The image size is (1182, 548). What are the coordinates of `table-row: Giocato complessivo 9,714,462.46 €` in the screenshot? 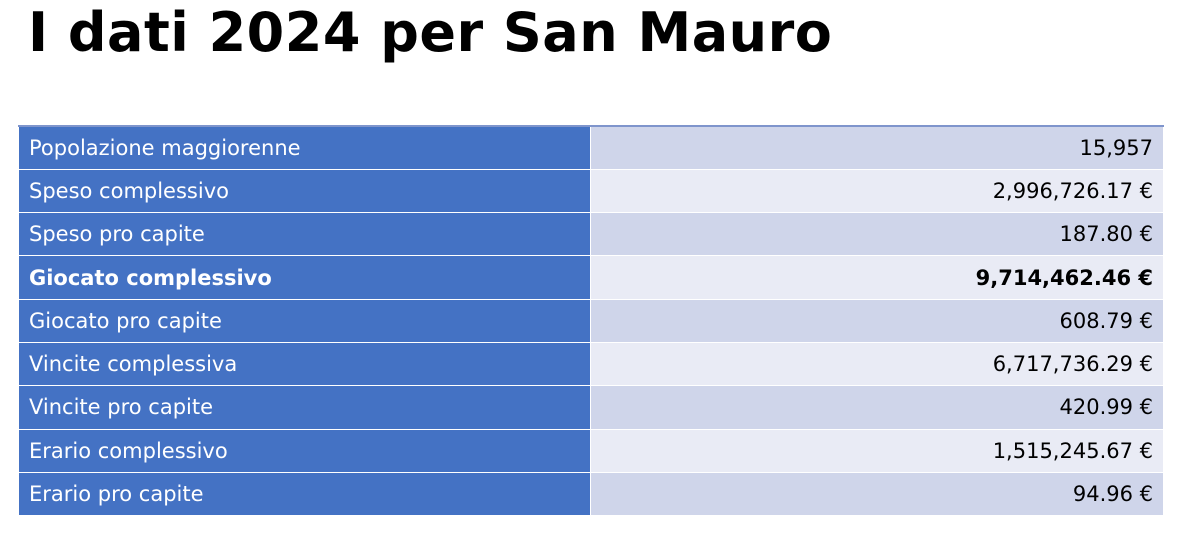 It's located at (591, 277).